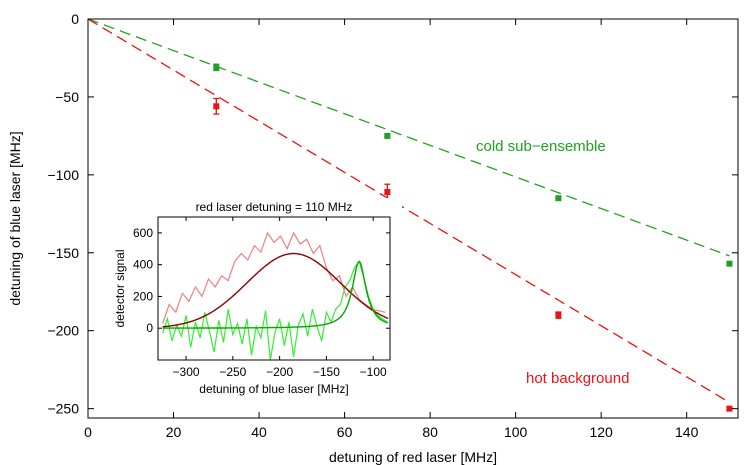 This screenshot has width=746, height=465. I want to click on hot-series-label: hot background, so click(577, 378).